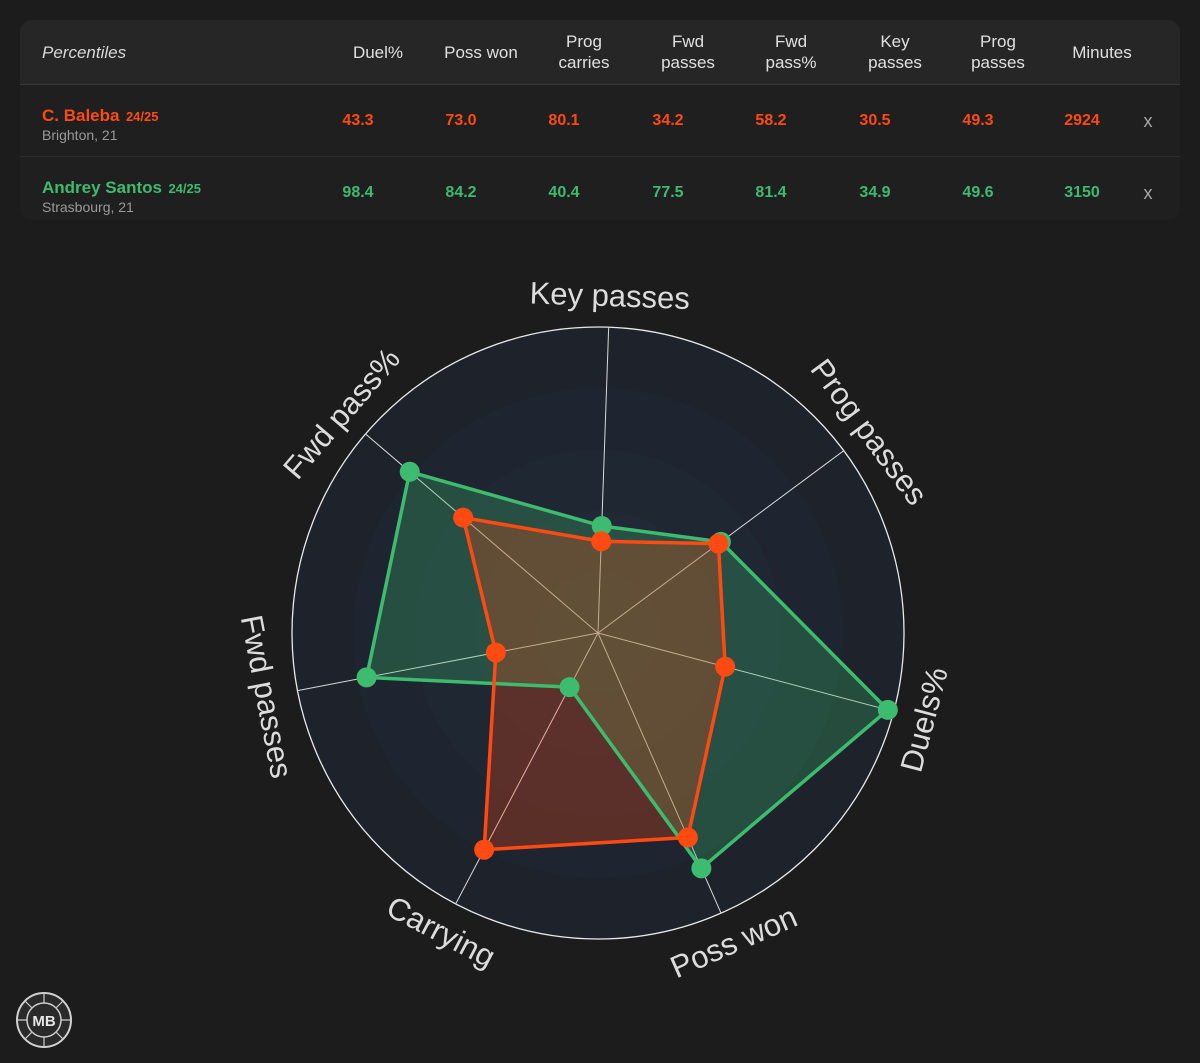  Describe the element at coordinates (875, 120) in the screenshot. I see `value-key-passes: 30.5` at that location.